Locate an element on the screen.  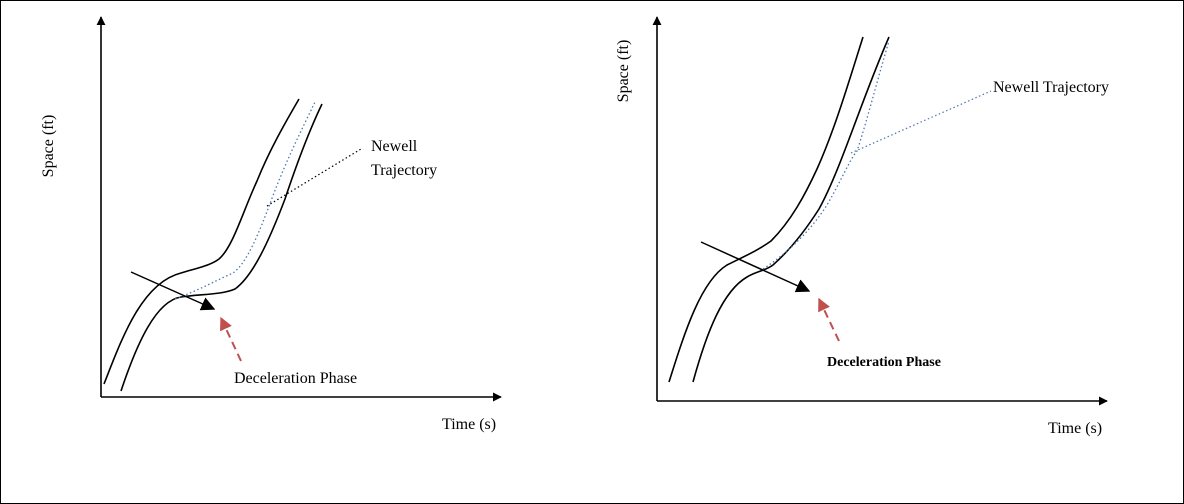
left-phase-pointer-arrow is located at coordinates (231, 339).